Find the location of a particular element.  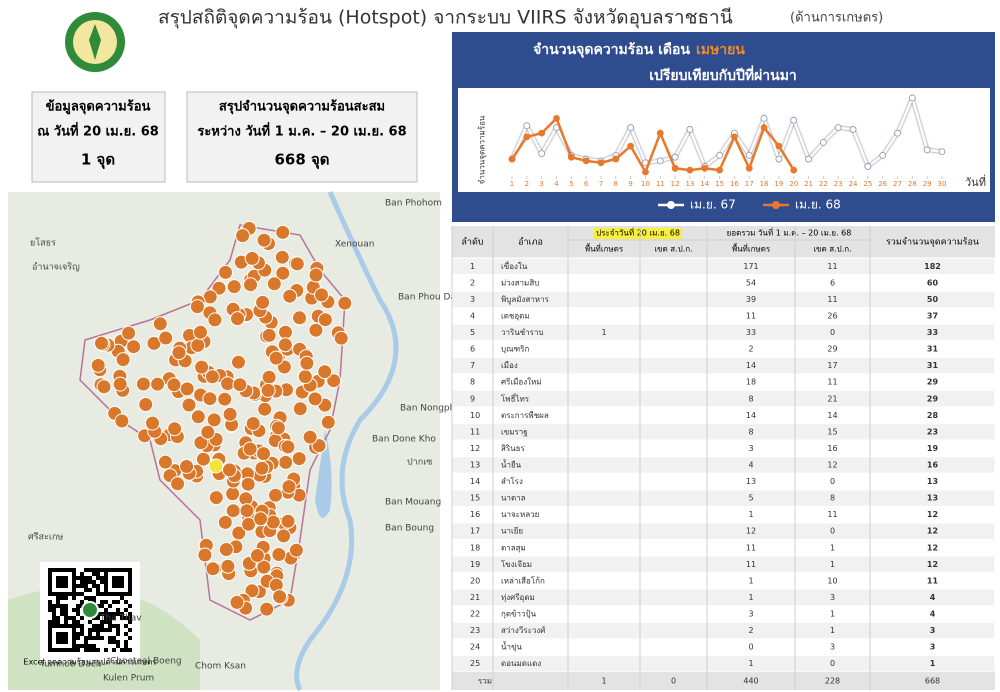

card-line: สรุปจำนวนจุดความร้อนสะสม is located at coordinates (302, 107).